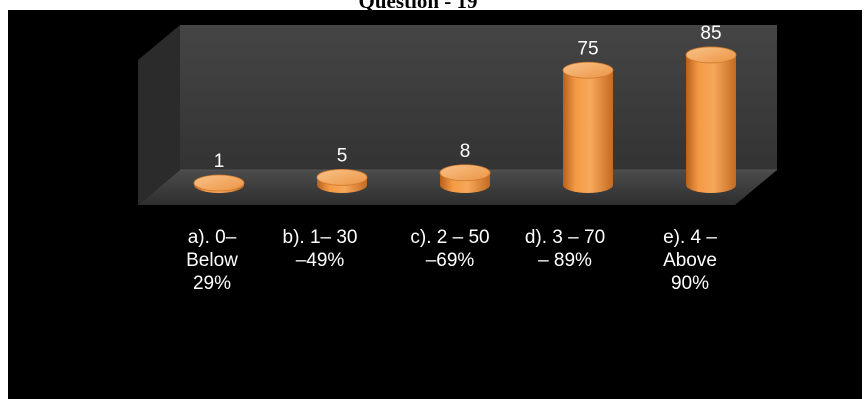 This screenshot has height=399, width=865. I want to click on category-label-line: Below, so click(212, 260).